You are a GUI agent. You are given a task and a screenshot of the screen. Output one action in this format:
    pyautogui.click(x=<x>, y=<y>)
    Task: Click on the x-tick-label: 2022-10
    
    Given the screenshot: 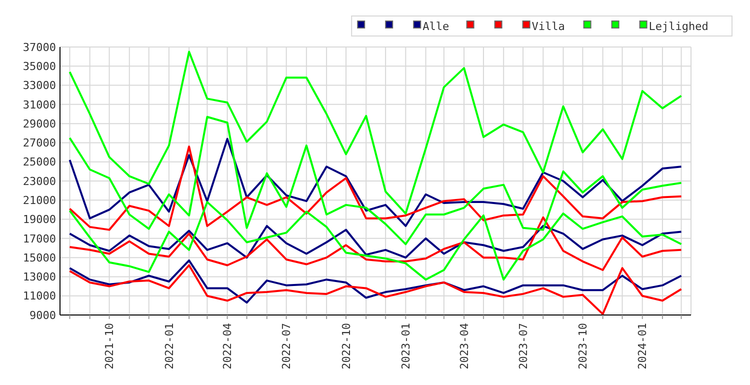 What is the action you would take?
    pyautogui.click(x=346, y=346)
    